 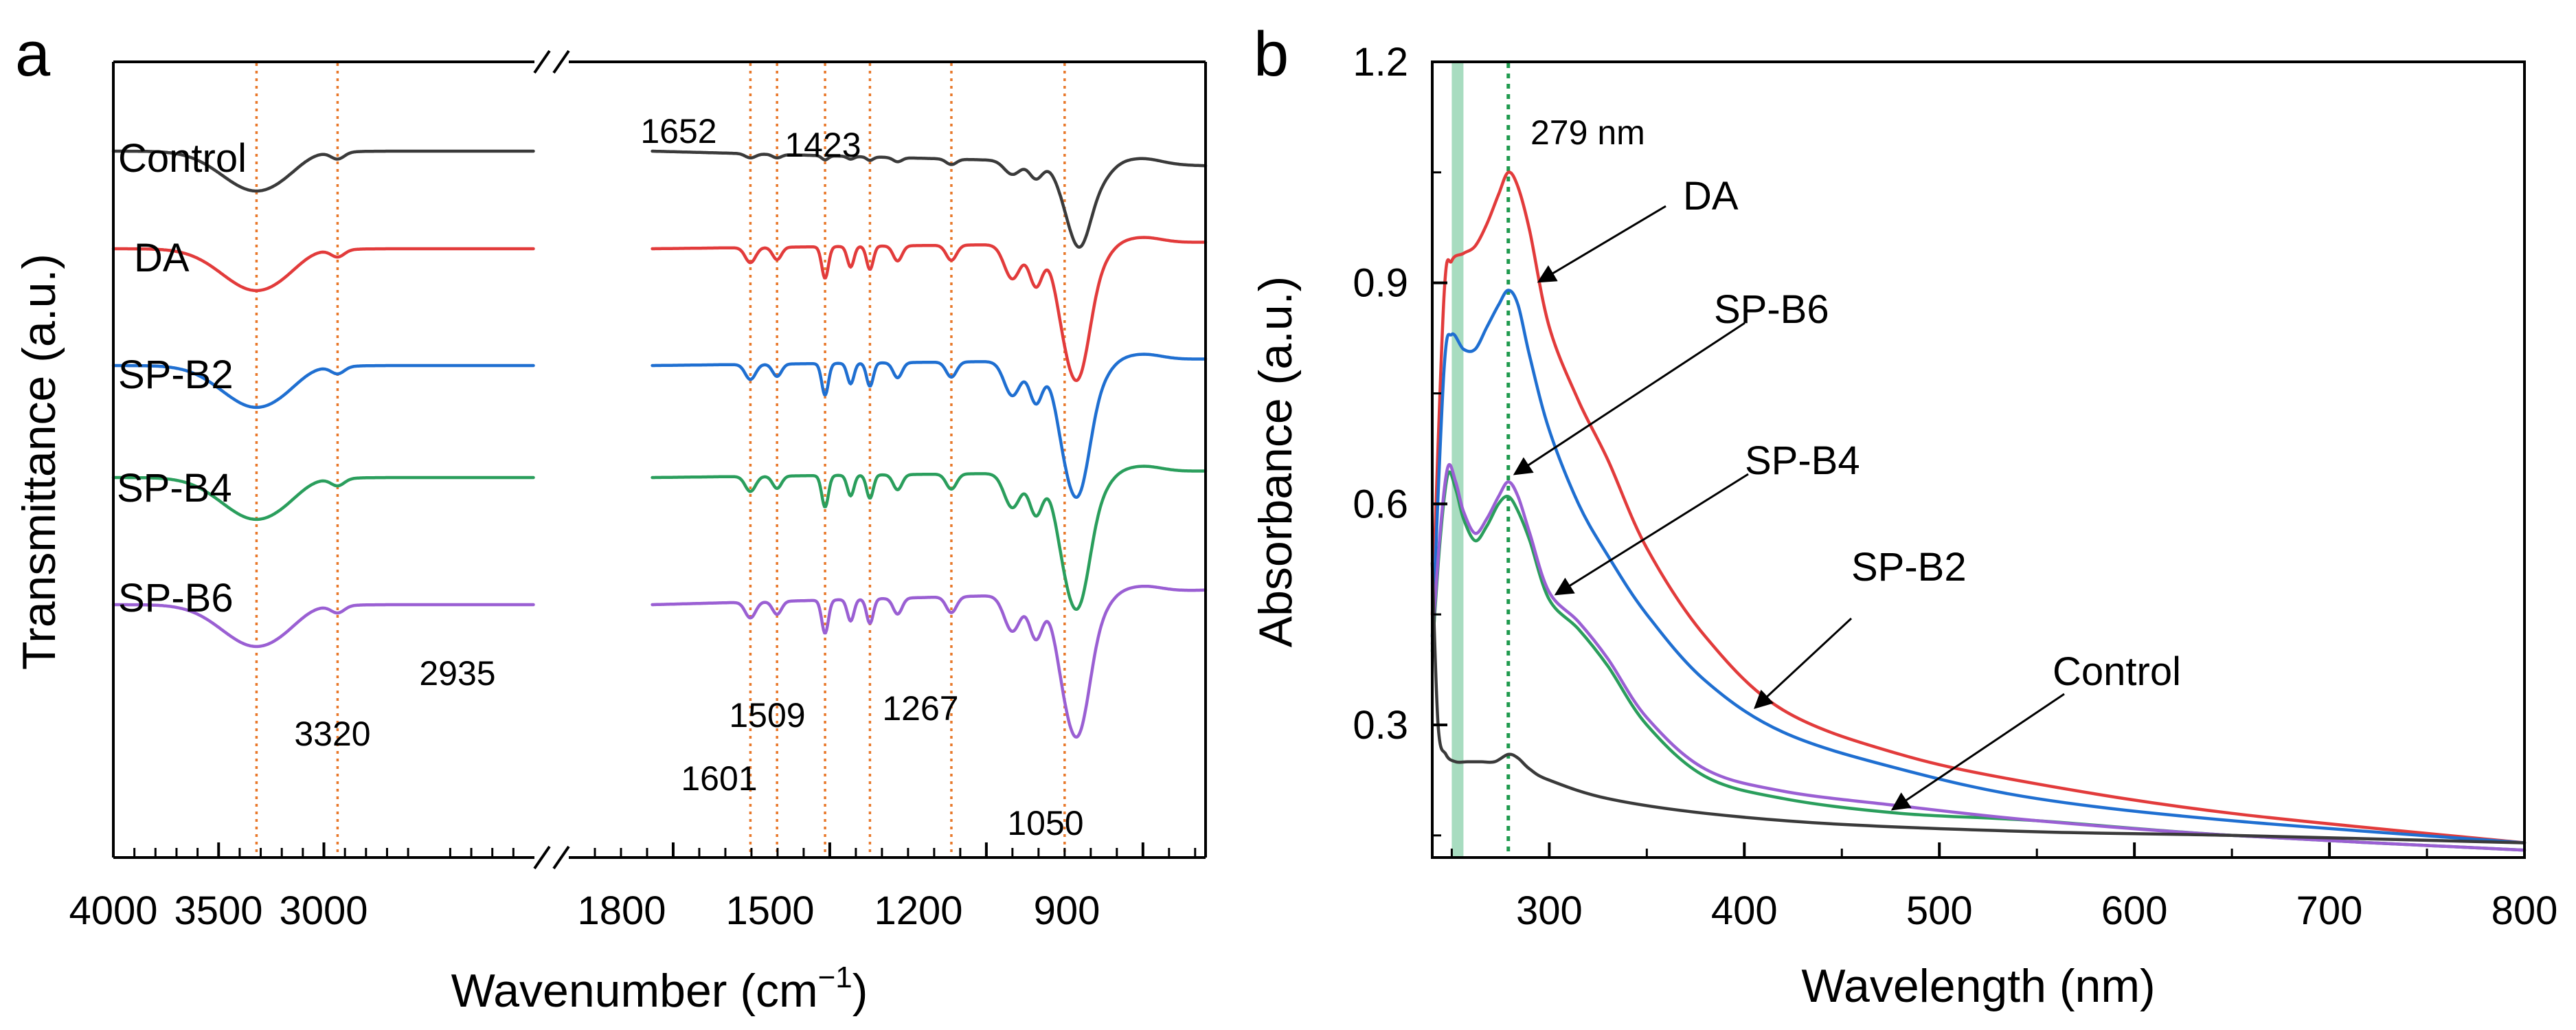 What do you see at coordinates (457, 673) in the screenshot?
I see `peak-label-2935: 2935` at bounding box center [457, 673].